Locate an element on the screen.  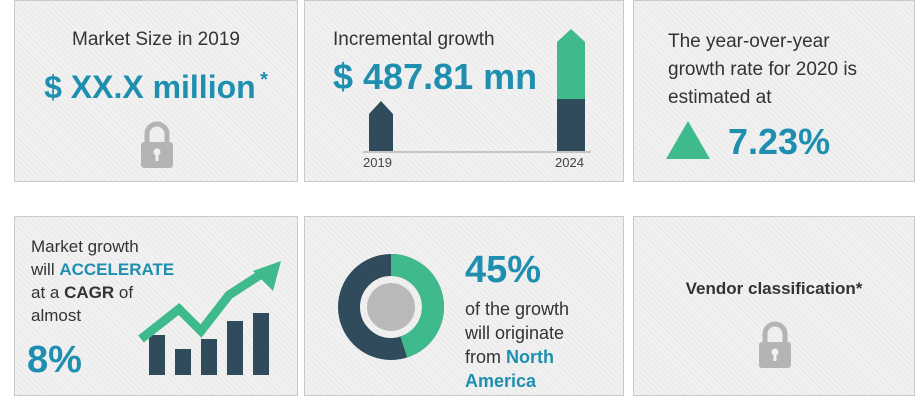
market-size-value-row: $ XX.X million * is located at coordinates (156, 87).